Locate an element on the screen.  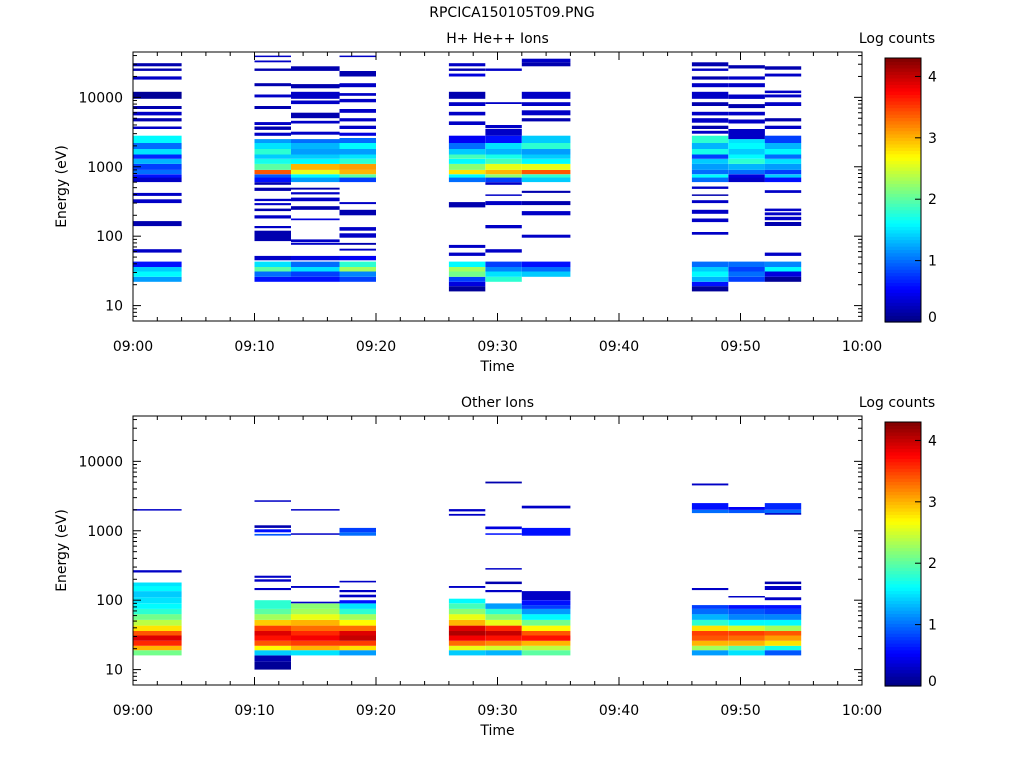
y-axis-label: Energy (eV) is located at coordinates (62, 550).